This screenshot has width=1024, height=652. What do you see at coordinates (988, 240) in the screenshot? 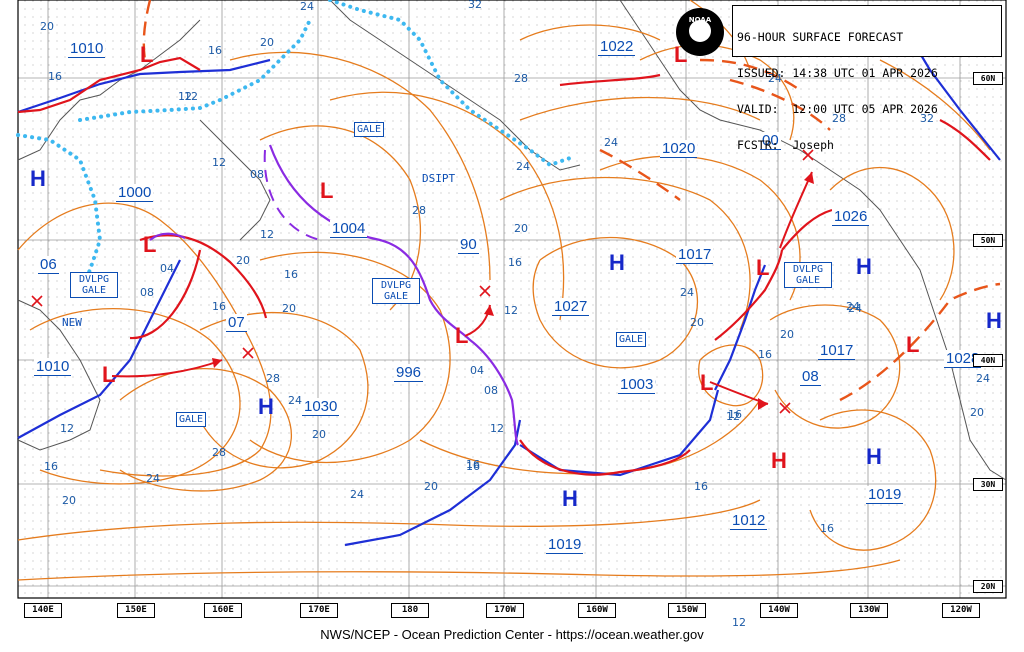
I see `latitude-label: 50N` at bounding box center [988, 240].